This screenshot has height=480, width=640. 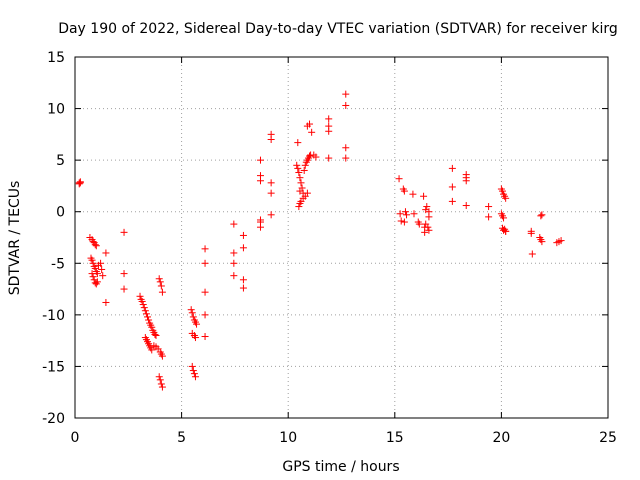 What do you see at coordinates (60, 161) in the screenshot?
I see `y-tick-label: 5` at bounding box center [60, 161].